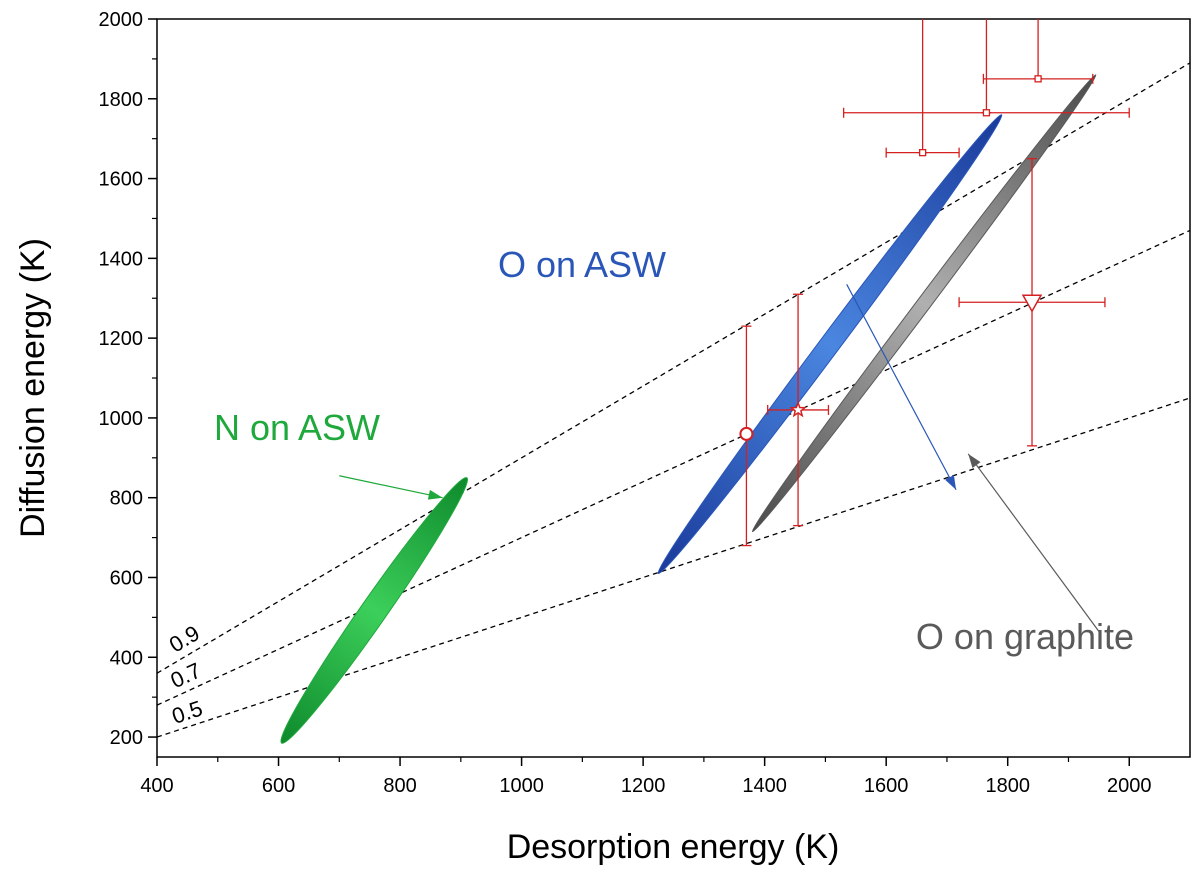 The width and height of the screenshot is (1200, 878). I want to click on region-label: O on ASW, so click(582, 264).